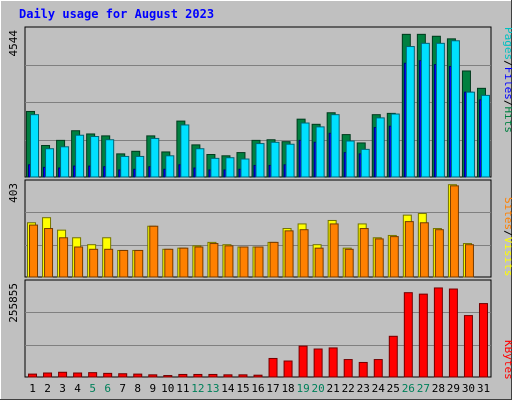 Image resolution: width=512 pixels, height=404 pixels. What do you see at coordinates (287, 388) in the screenshot?
I see `x-tick-label: 18` at bounding box center [287, 388].